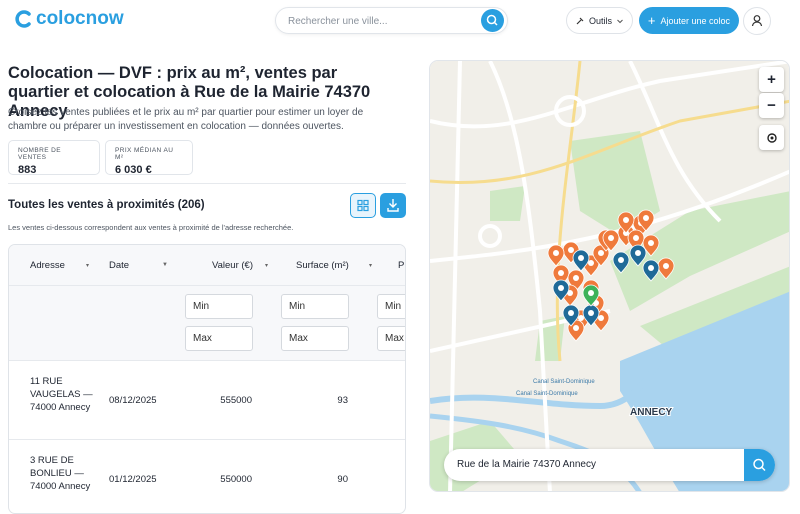 The width and height of the screenshot is (800, 514). I want to click on grid-icon, so click(363, 205).